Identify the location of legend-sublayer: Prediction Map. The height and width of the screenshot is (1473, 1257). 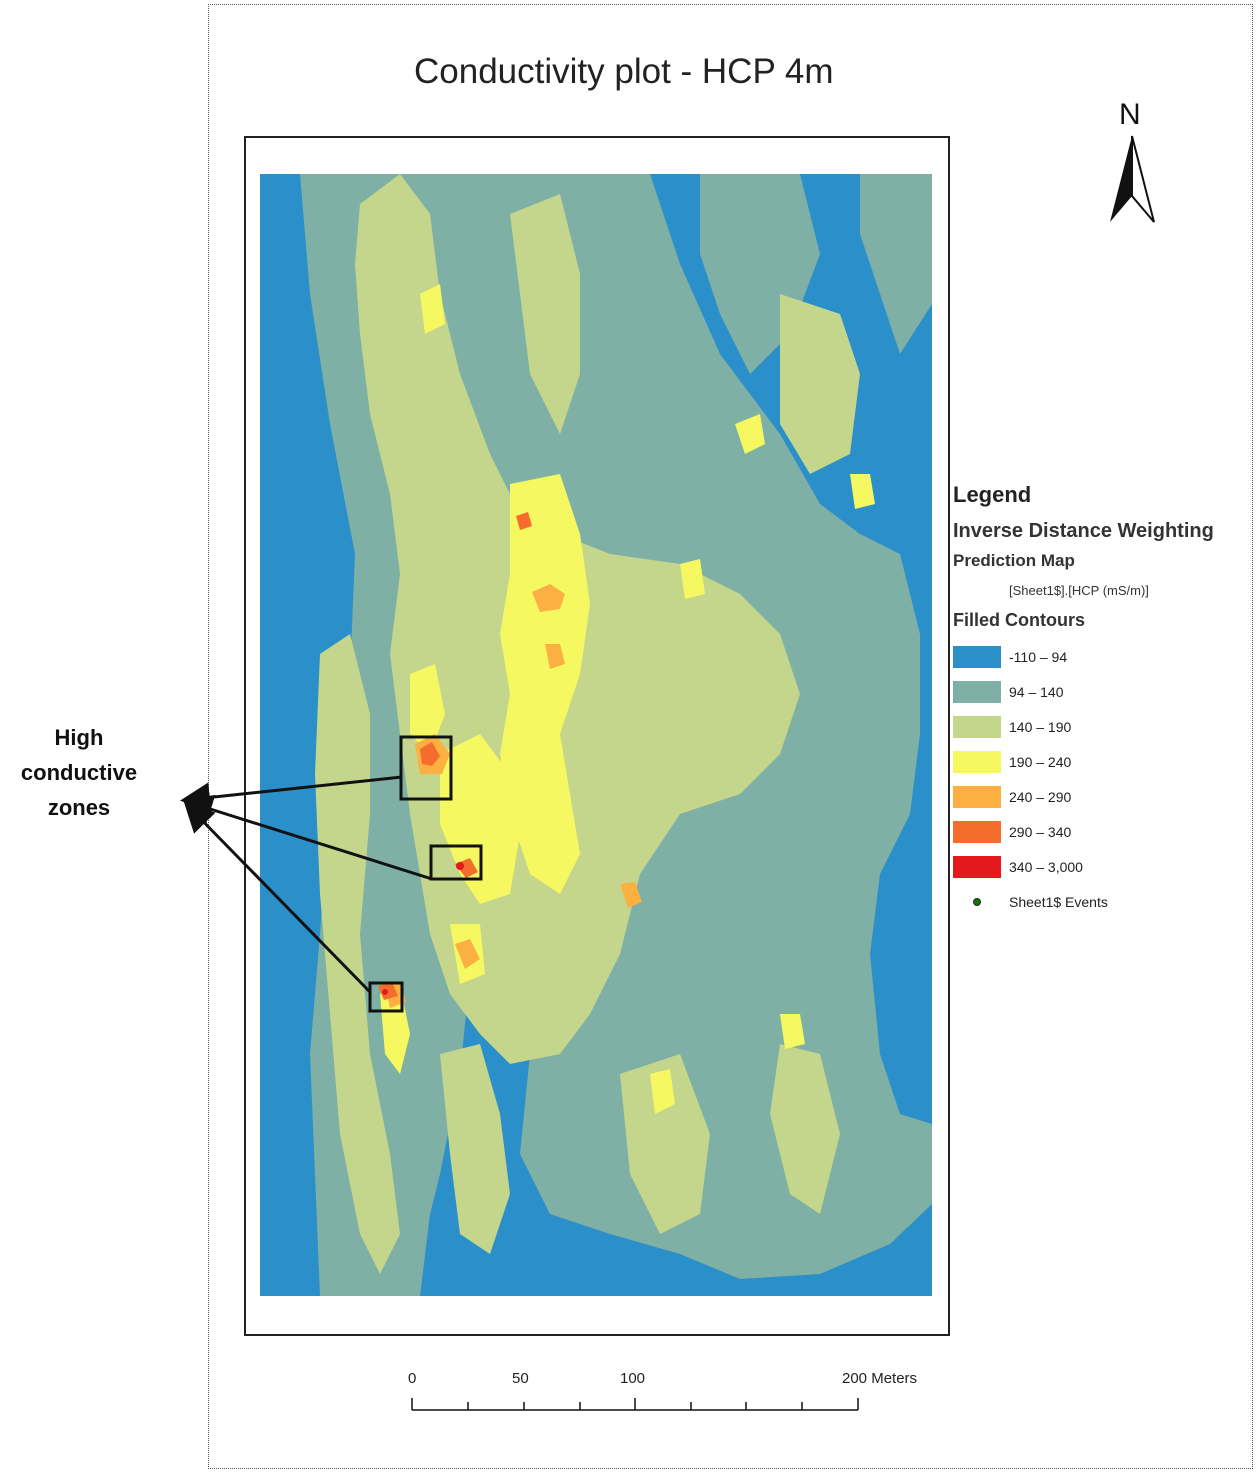
(1014, 560).